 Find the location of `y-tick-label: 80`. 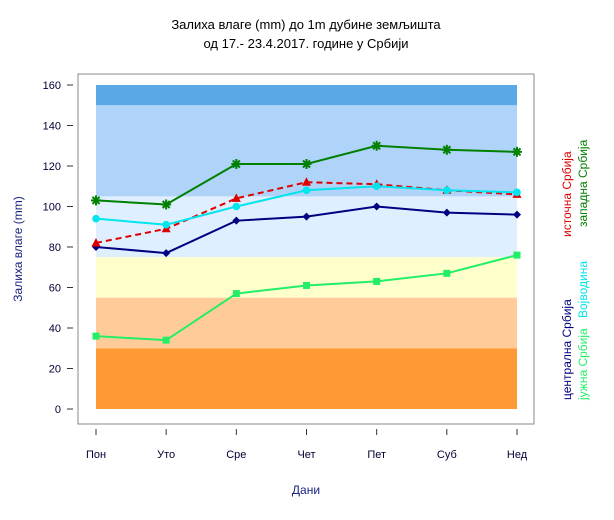

y-tick-label: 80 is located at coordinates (55, 248).